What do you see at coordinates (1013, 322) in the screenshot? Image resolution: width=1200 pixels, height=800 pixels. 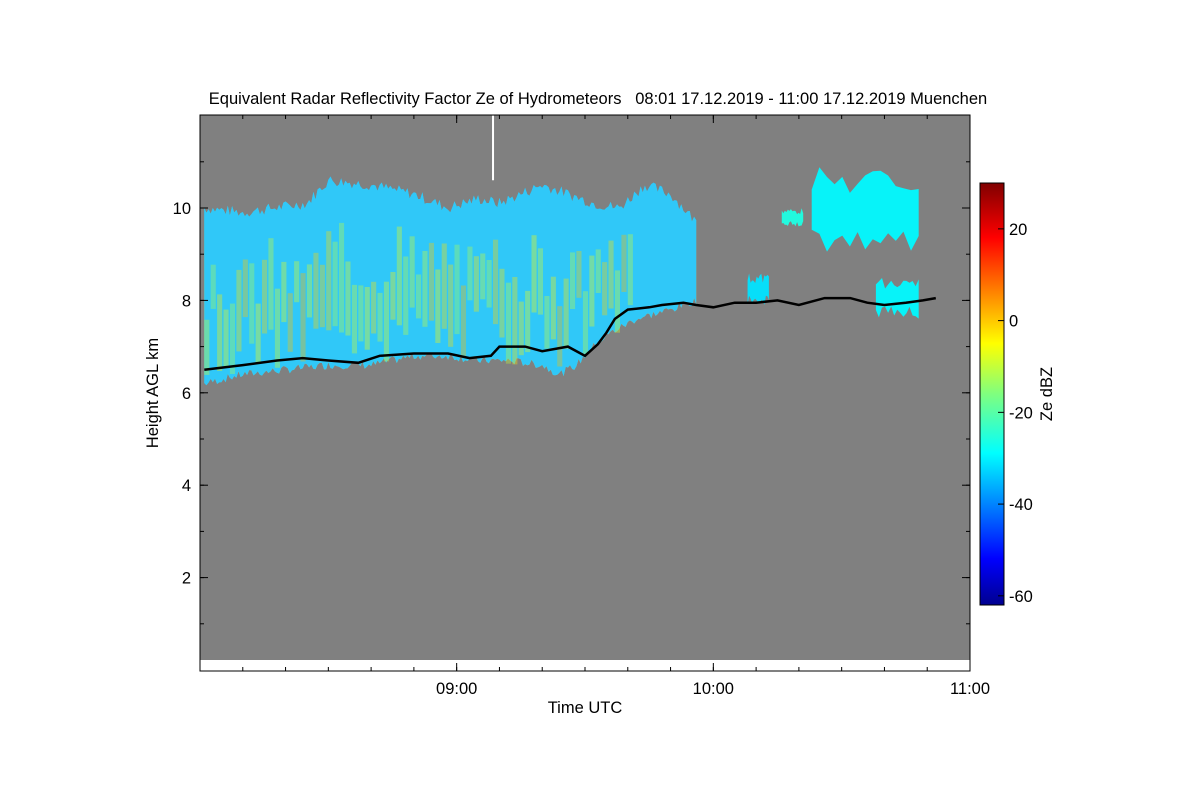 I see `colorbar-tick-label: 0` at bounding box center [1013, 322].